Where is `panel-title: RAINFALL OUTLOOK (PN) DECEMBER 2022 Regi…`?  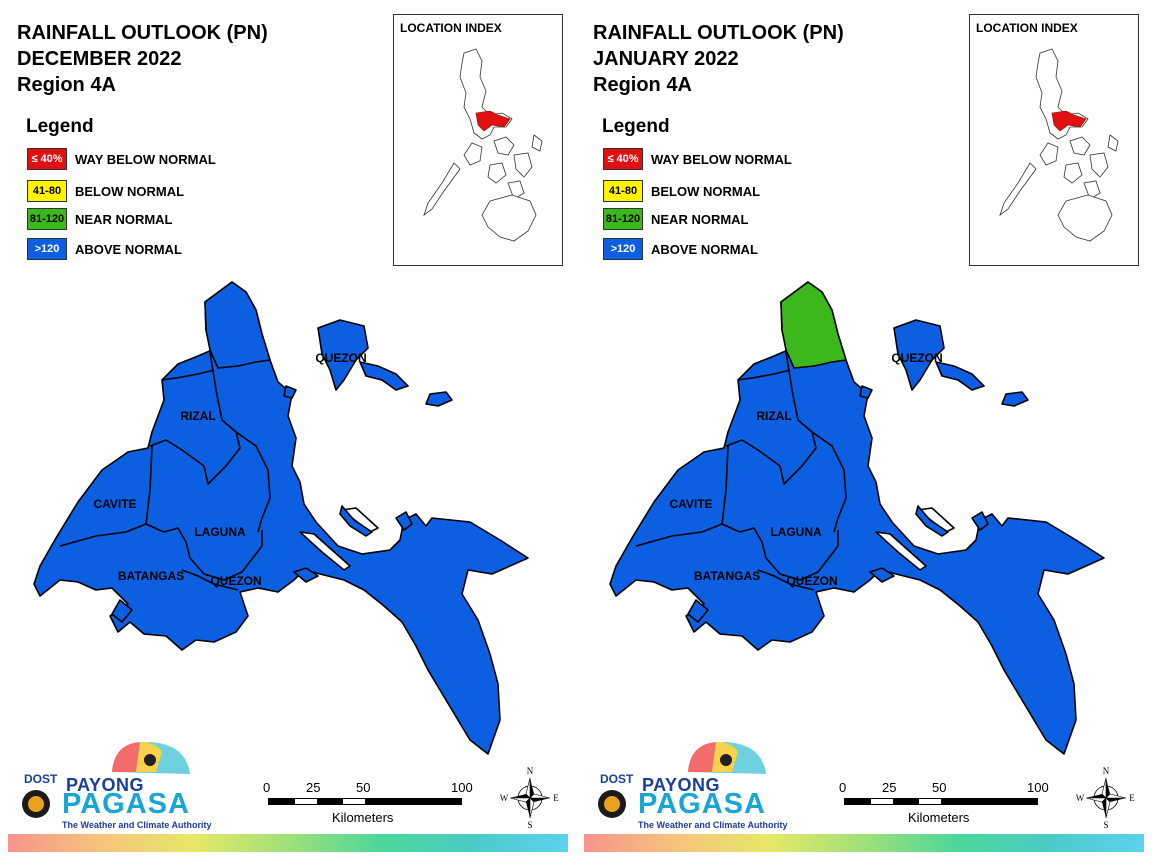
panel-title: RAINFALL OUTLOOK (PN) DECEMBER 2022 Regi… is located at coordinates (142, 59).